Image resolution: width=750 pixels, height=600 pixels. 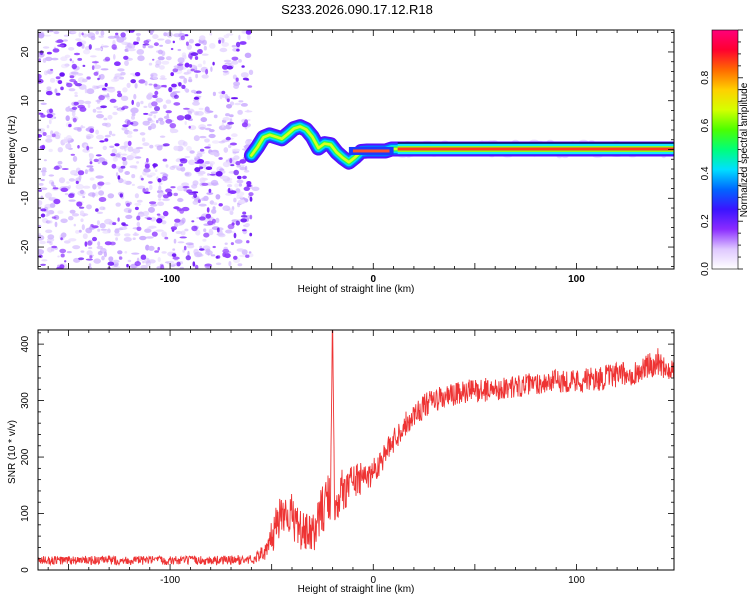 What do you see at coordinates (371, 151) in the screenshot?
I see `signal-transition-peak` at bounding box center [371, 151].